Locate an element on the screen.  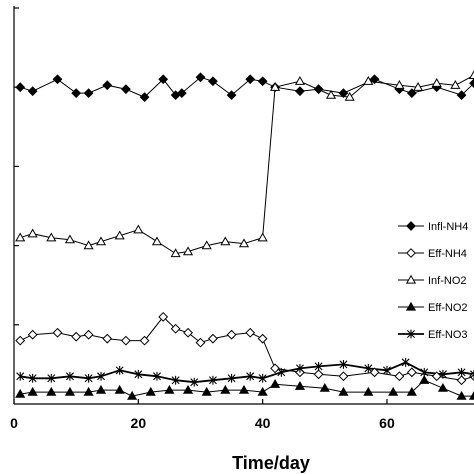
y-ticks is located at coordinates (16, 166).